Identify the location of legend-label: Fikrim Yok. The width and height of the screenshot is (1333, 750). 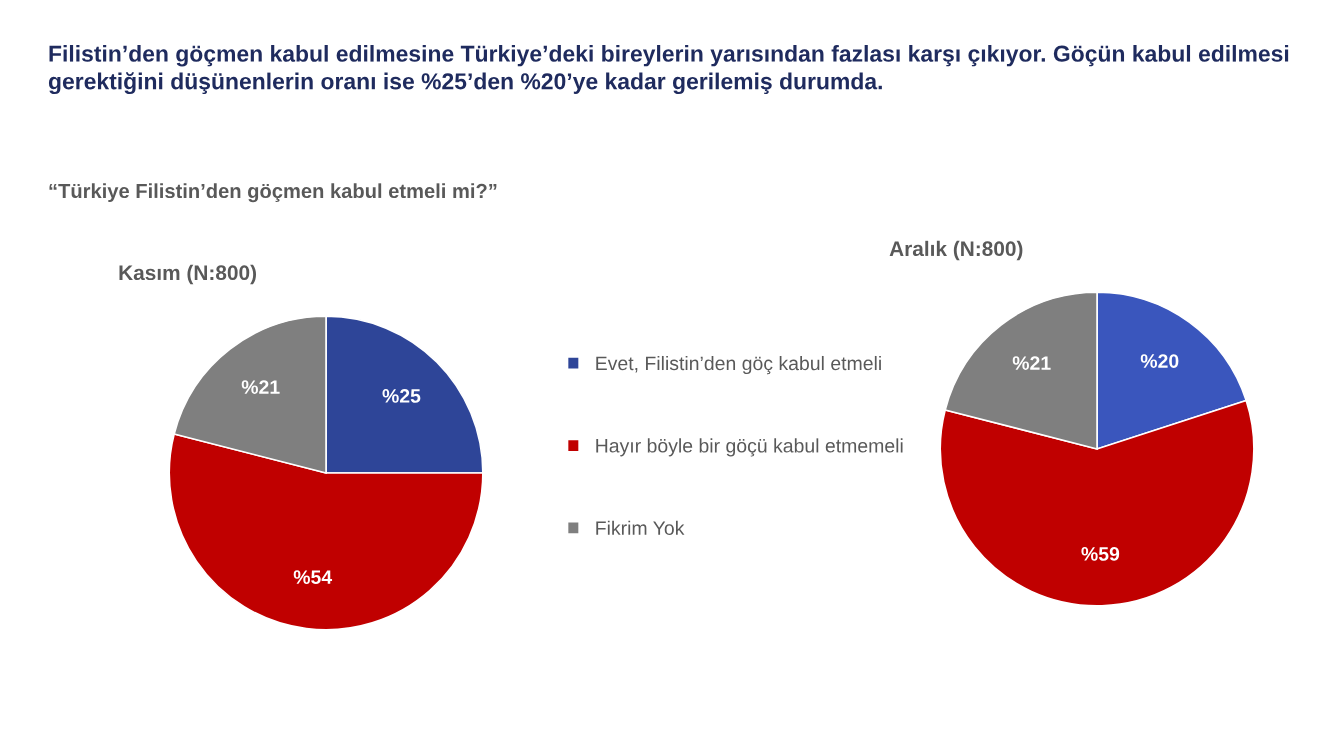
(640, 527).